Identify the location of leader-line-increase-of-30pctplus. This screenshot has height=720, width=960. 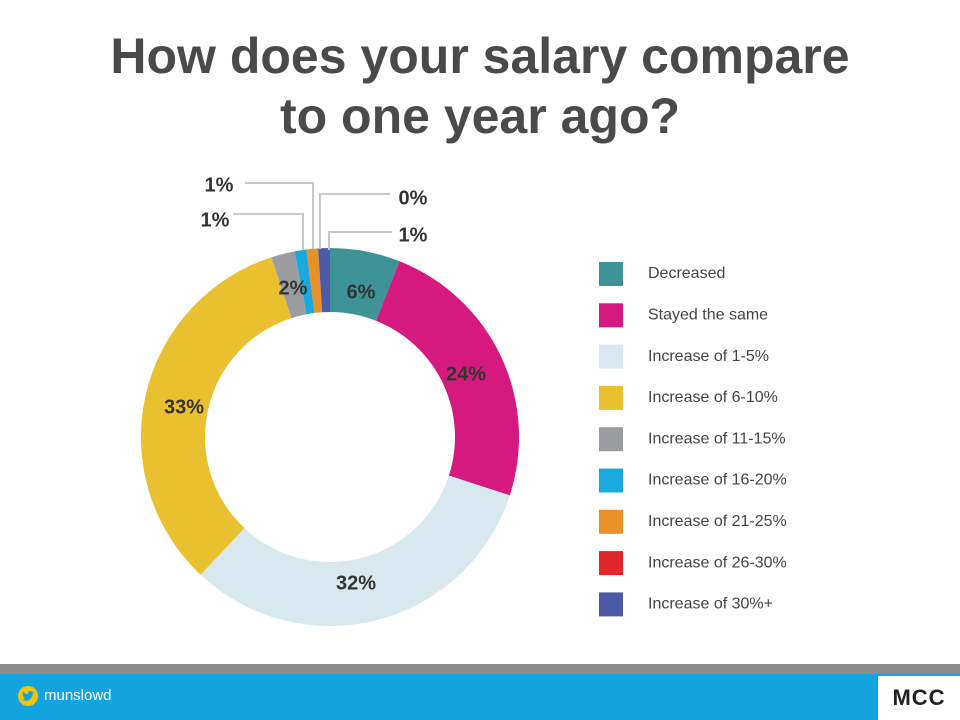
(360, 240).